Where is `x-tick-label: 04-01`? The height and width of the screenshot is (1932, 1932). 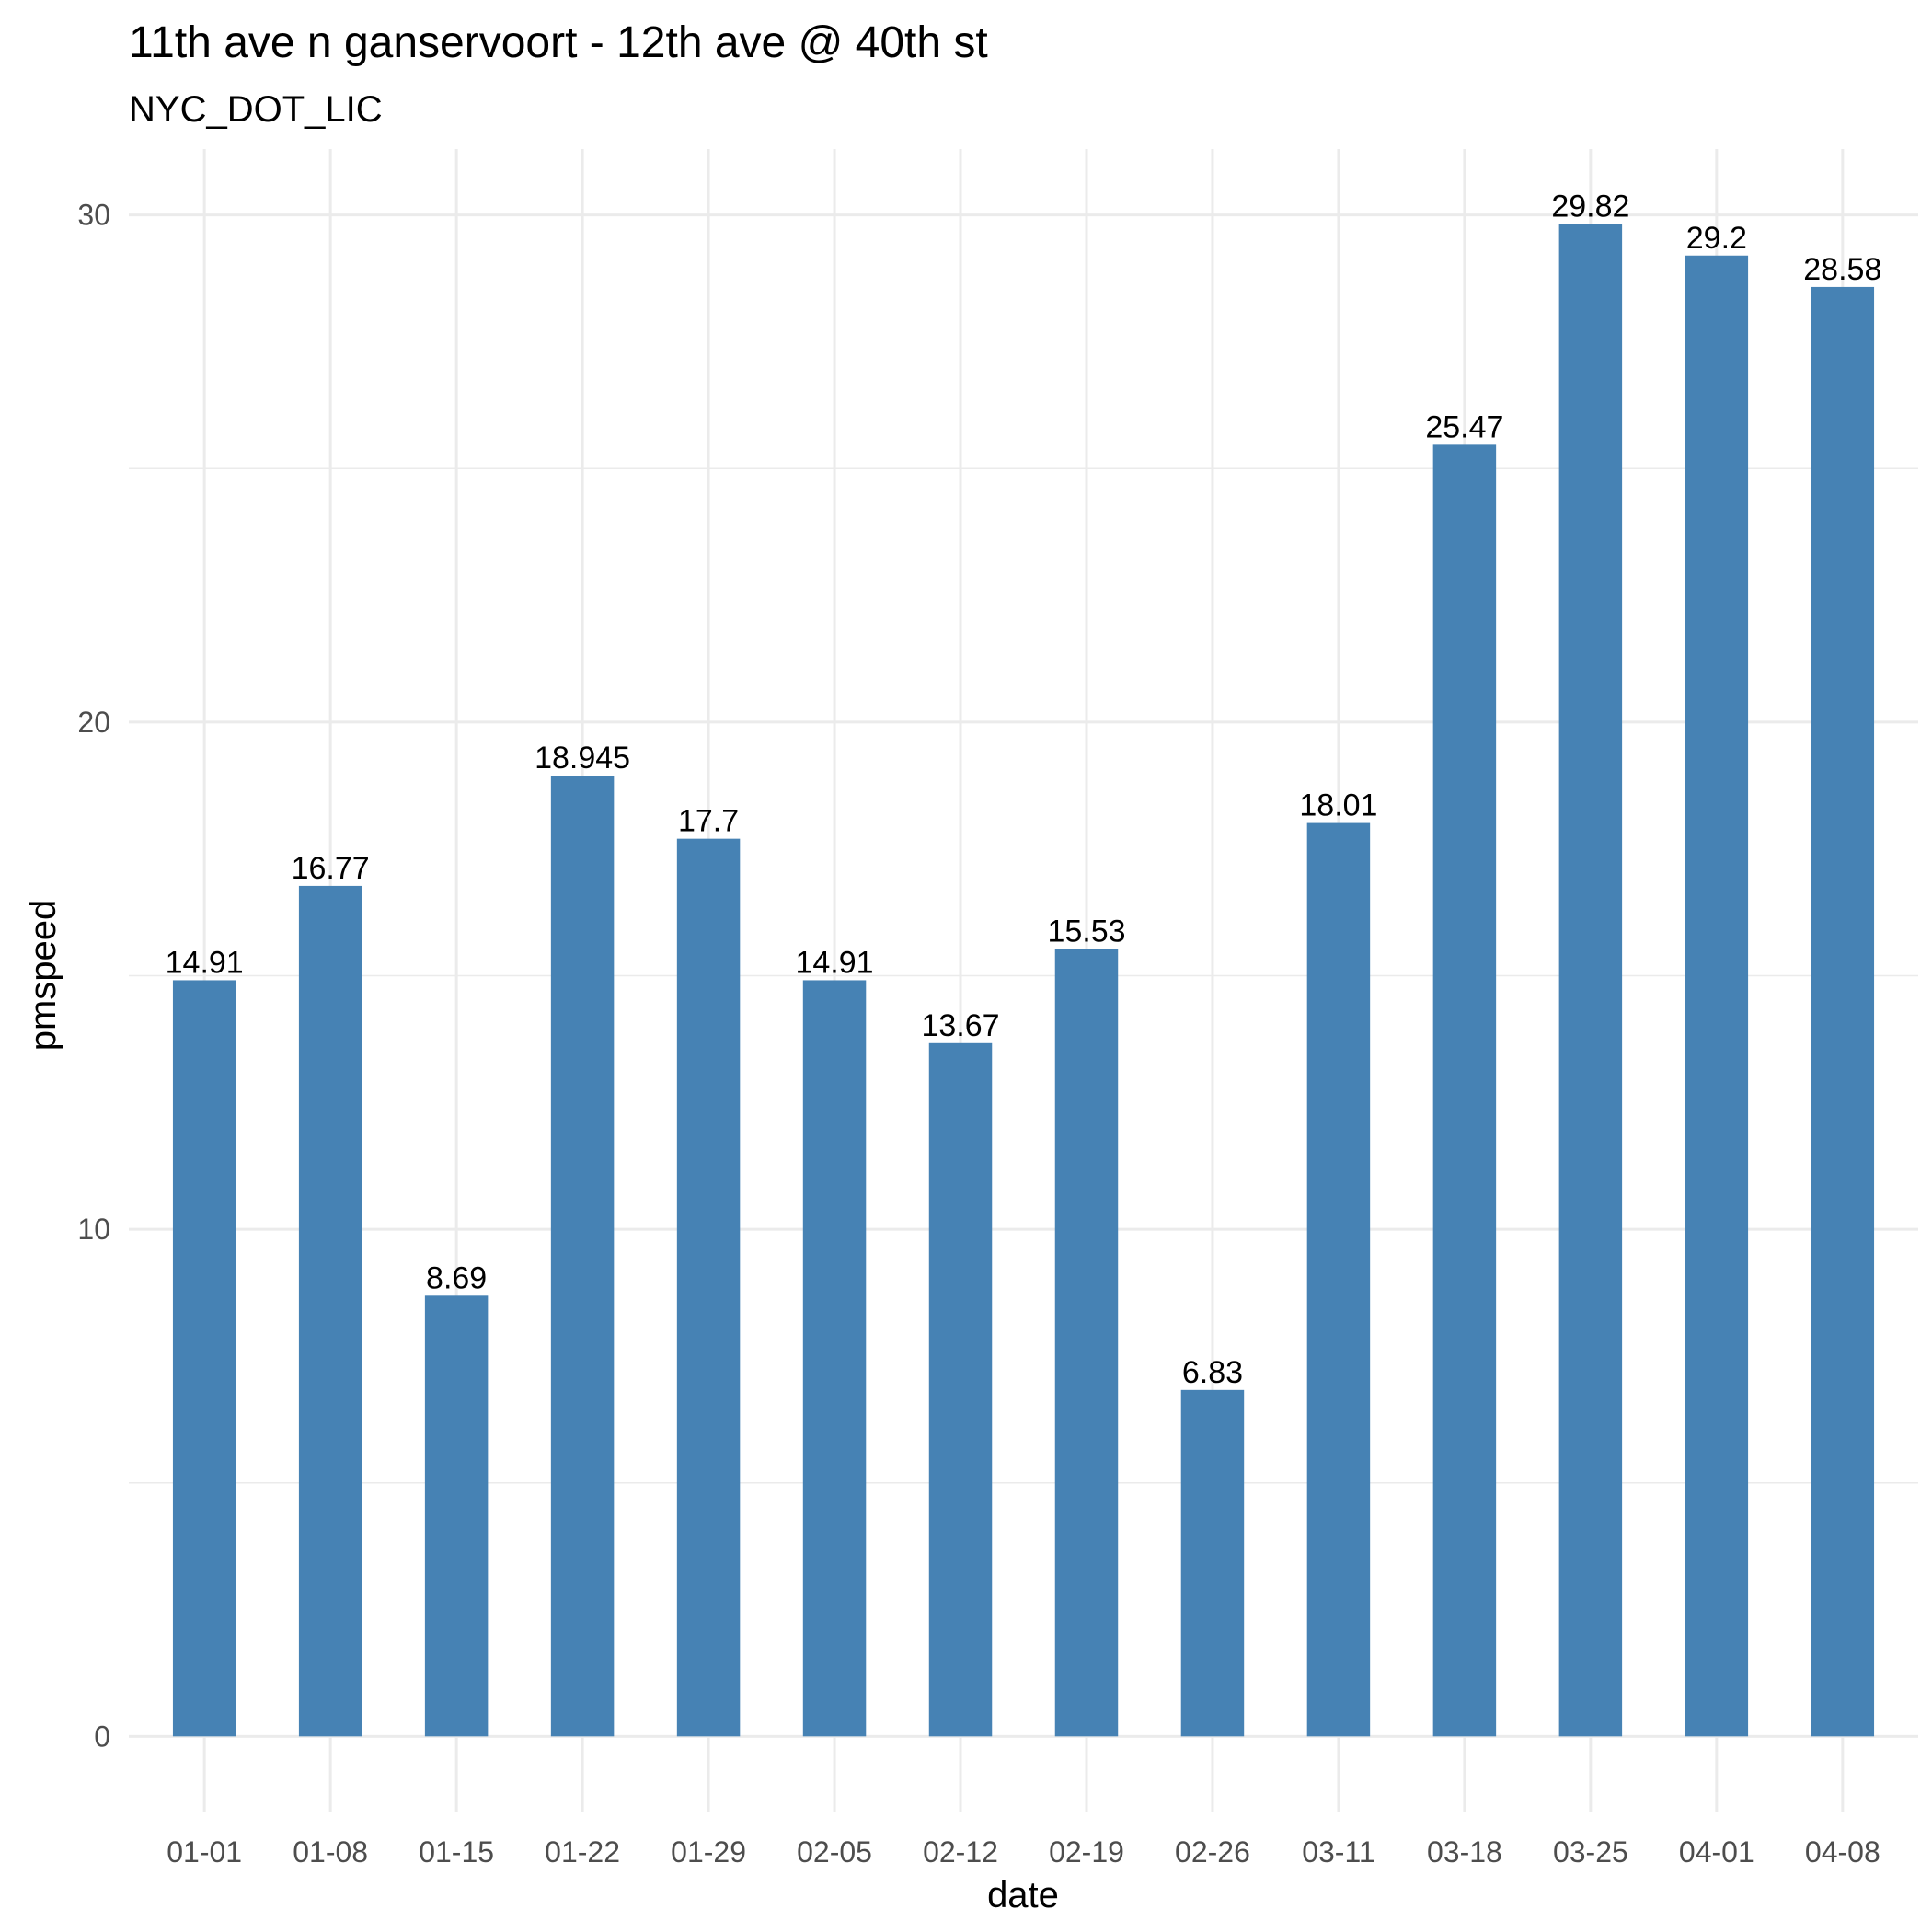
x-tick-label: 04-01 is located at coordinates (1716, 1852).